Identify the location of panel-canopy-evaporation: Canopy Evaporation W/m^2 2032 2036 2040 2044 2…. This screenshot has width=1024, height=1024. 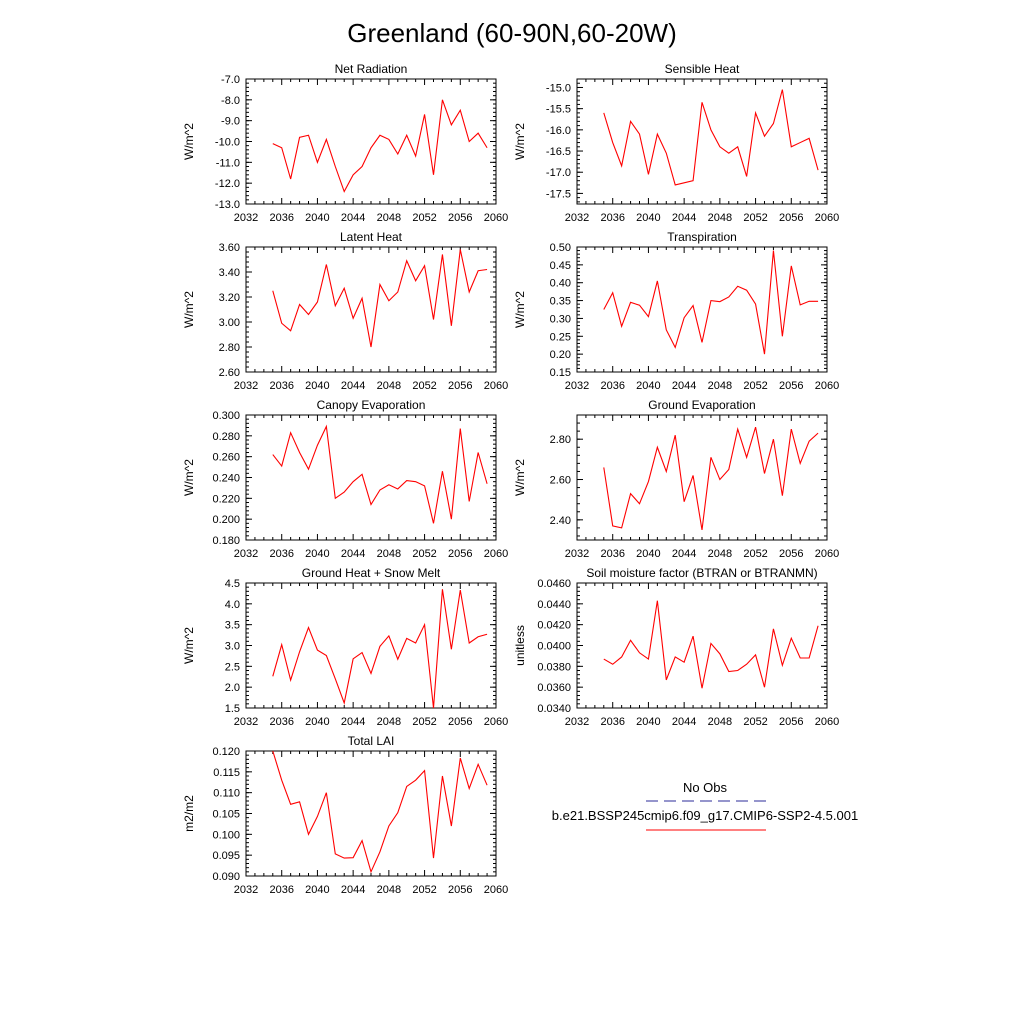
(345, 479).